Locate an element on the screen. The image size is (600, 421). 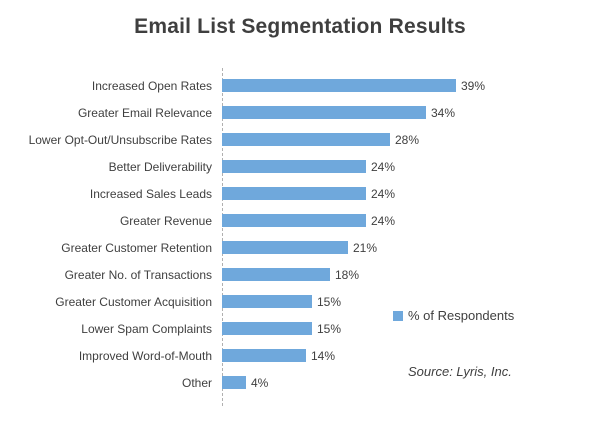
bar-row: Greater Email Relevance 34% is located at coordinates (300, 112).